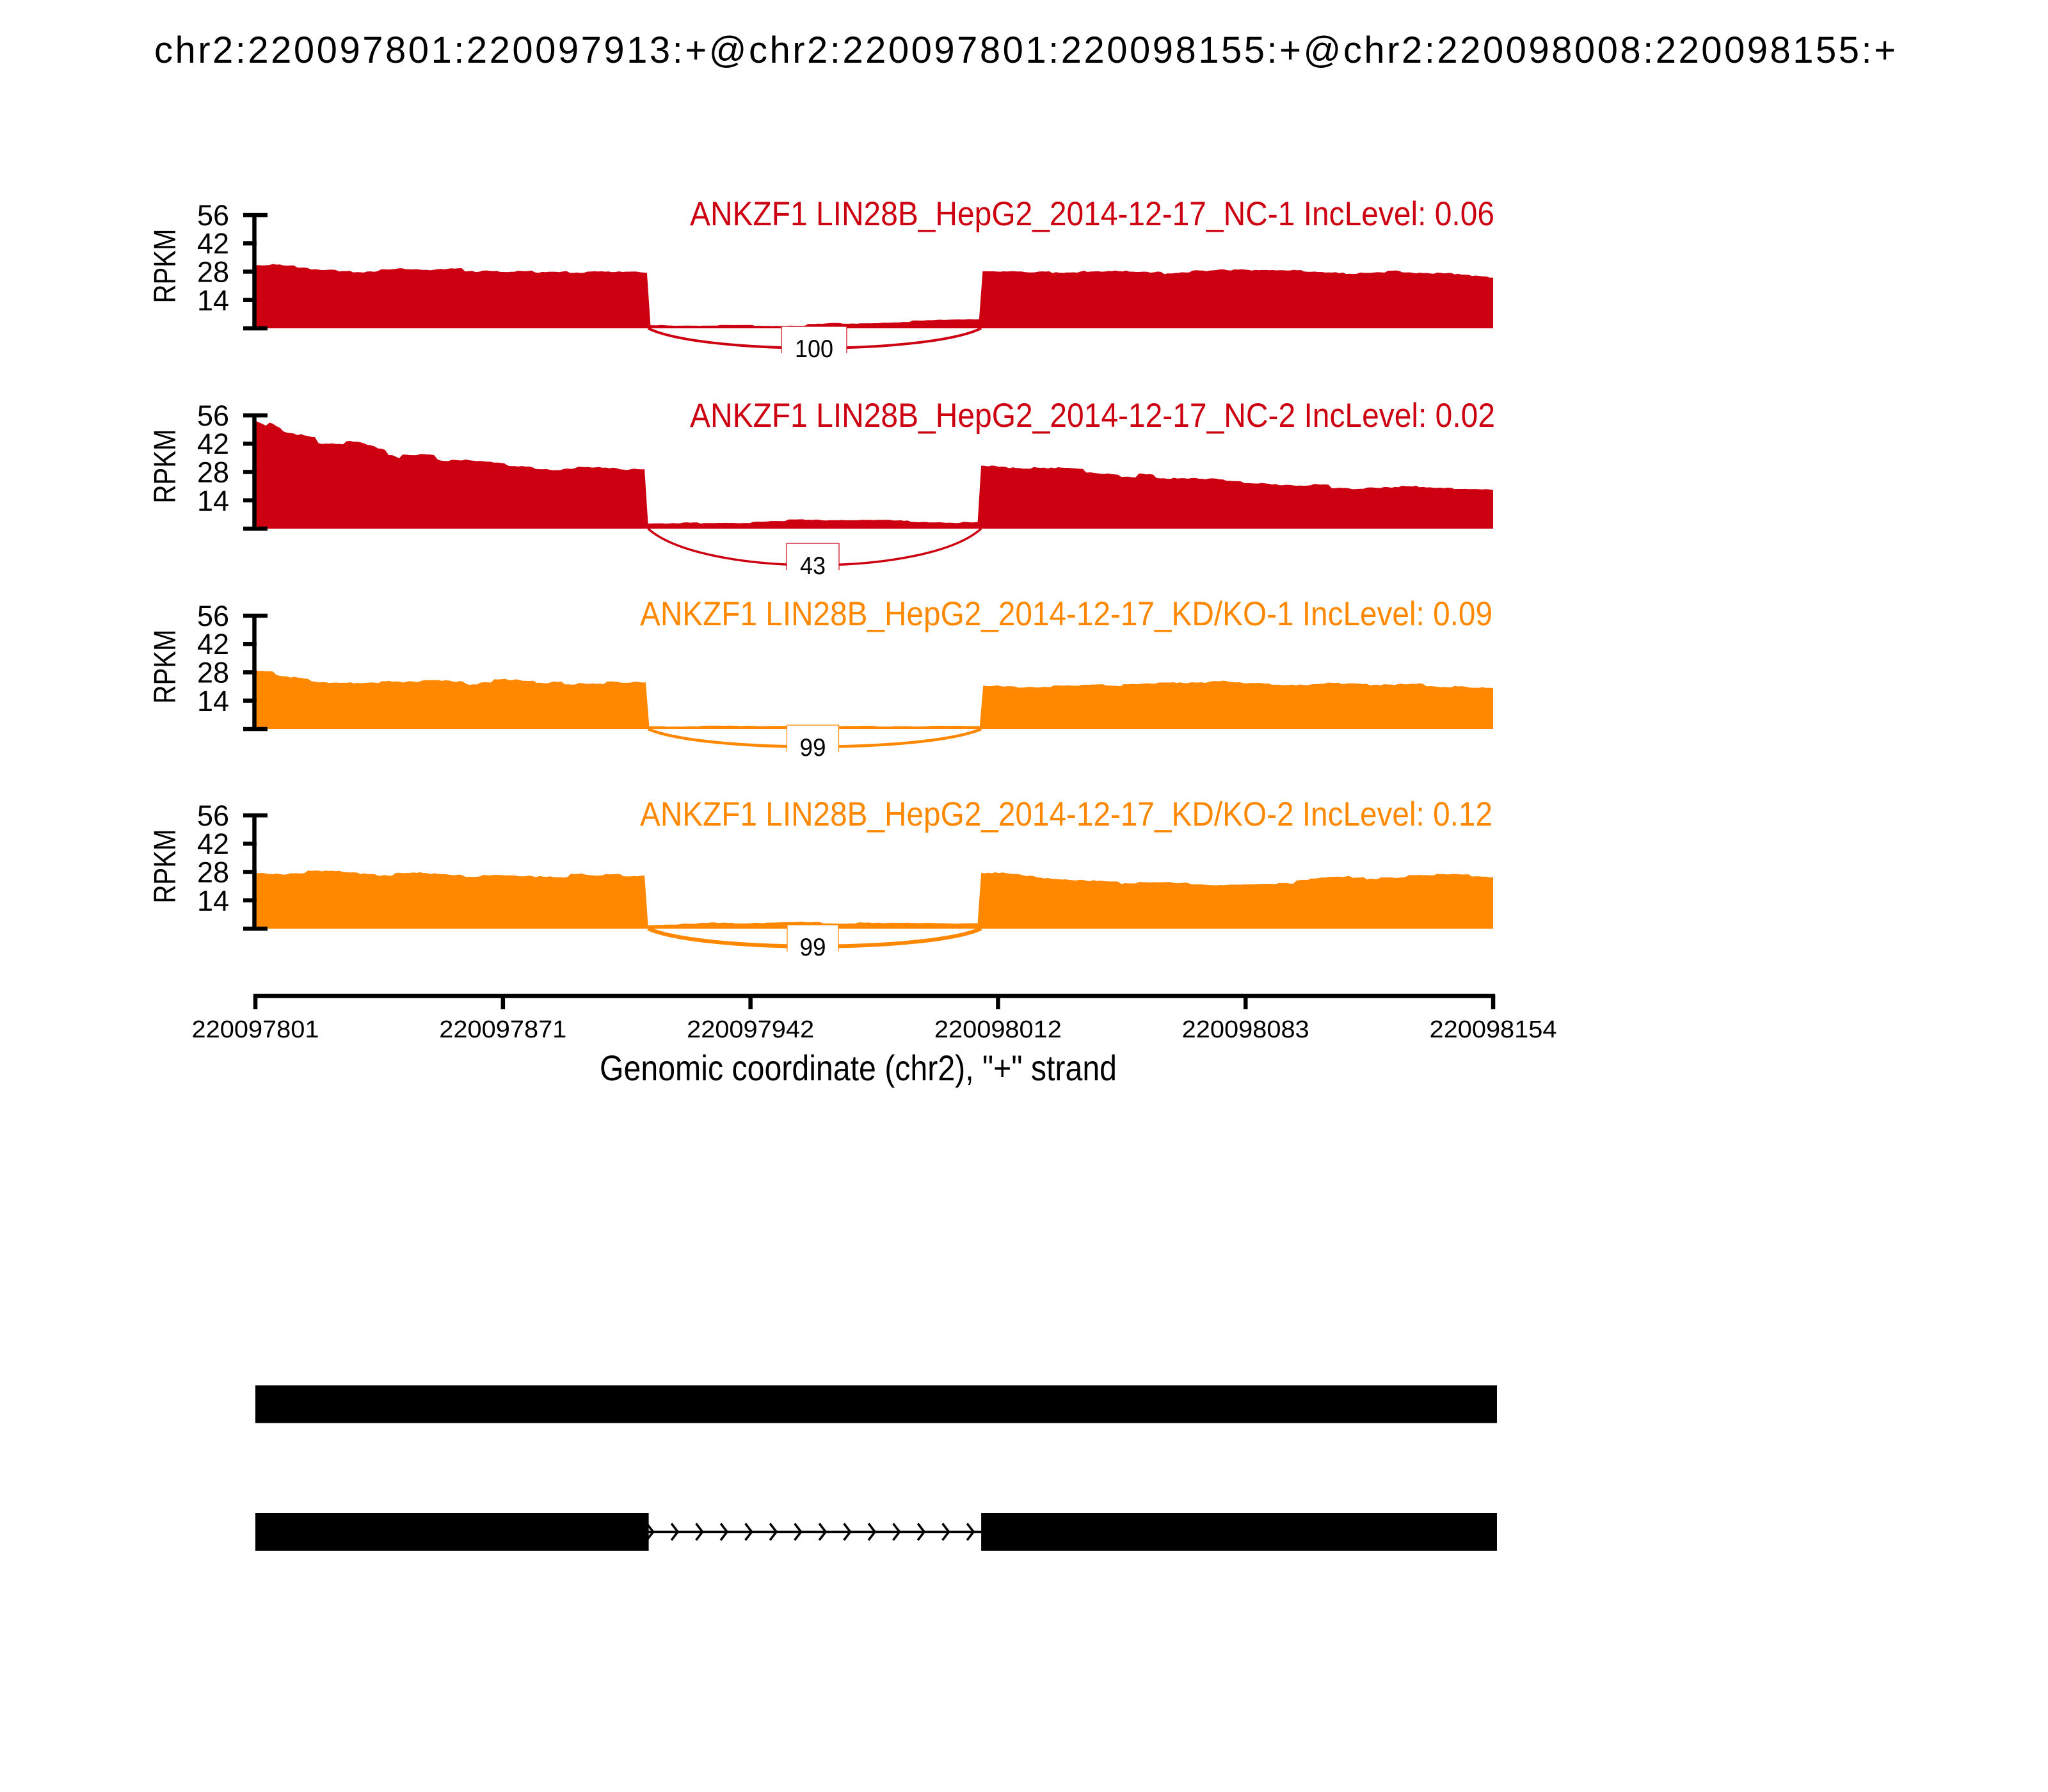  What do you see at coordinates (750, 1029) in the screenshot?
I see `svg-text: 220097942` at bounding box center [750, 1029].